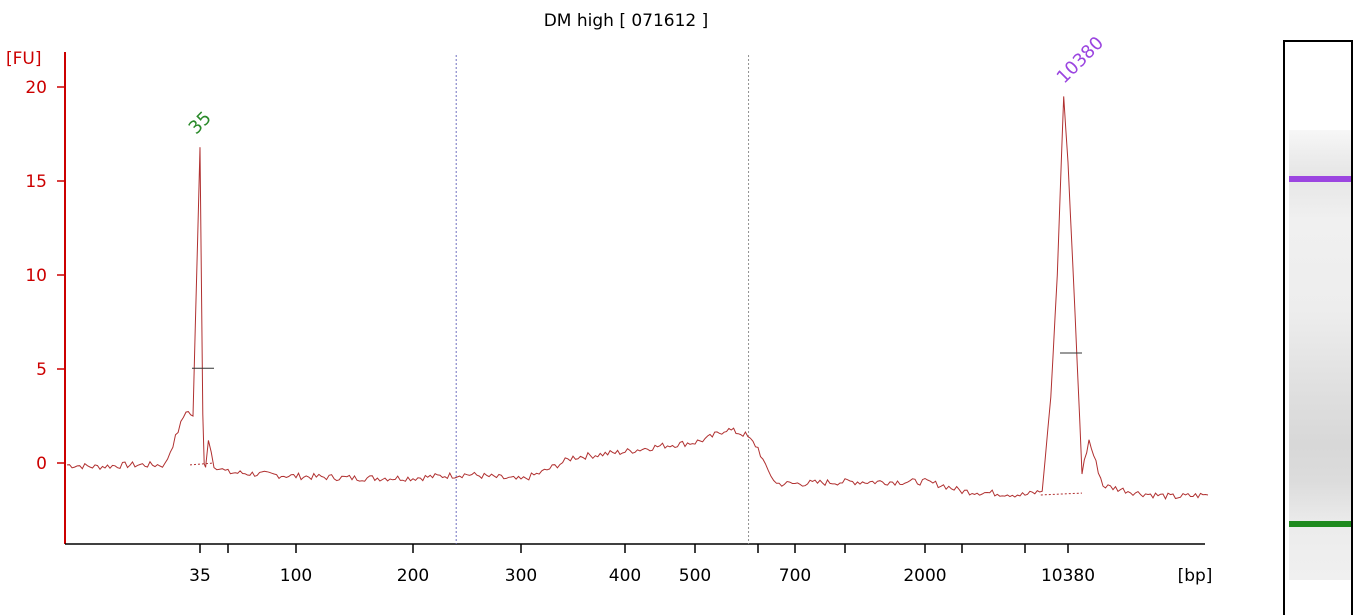 The width and height of the screenshot is (1363, 615). I want to click on lower-marker-band, so click(1320, 524).